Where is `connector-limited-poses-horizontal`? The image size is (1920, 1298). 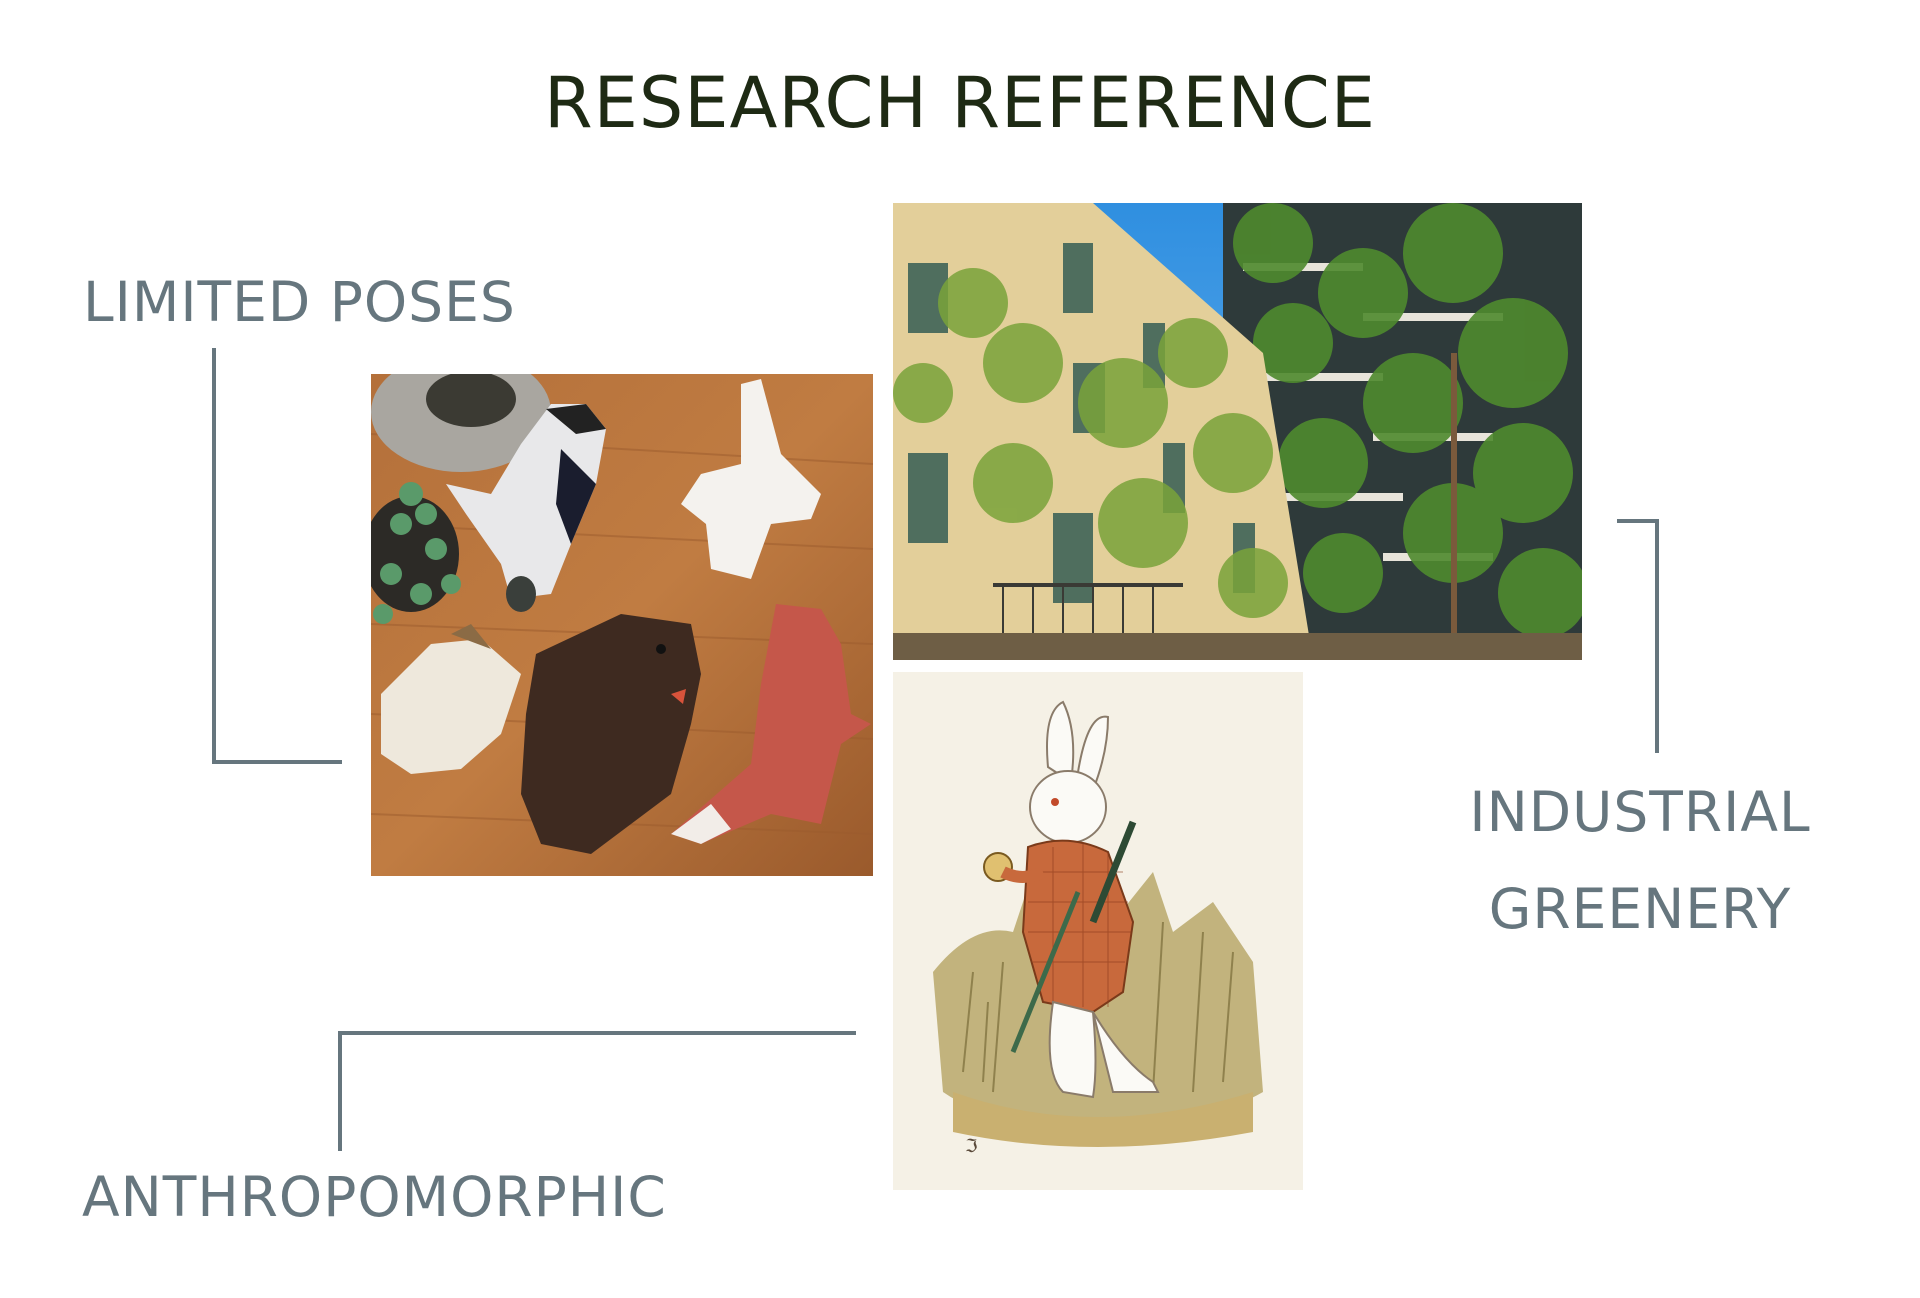 connector-limited-poses-horizontal is located at coordinates (277, 762).